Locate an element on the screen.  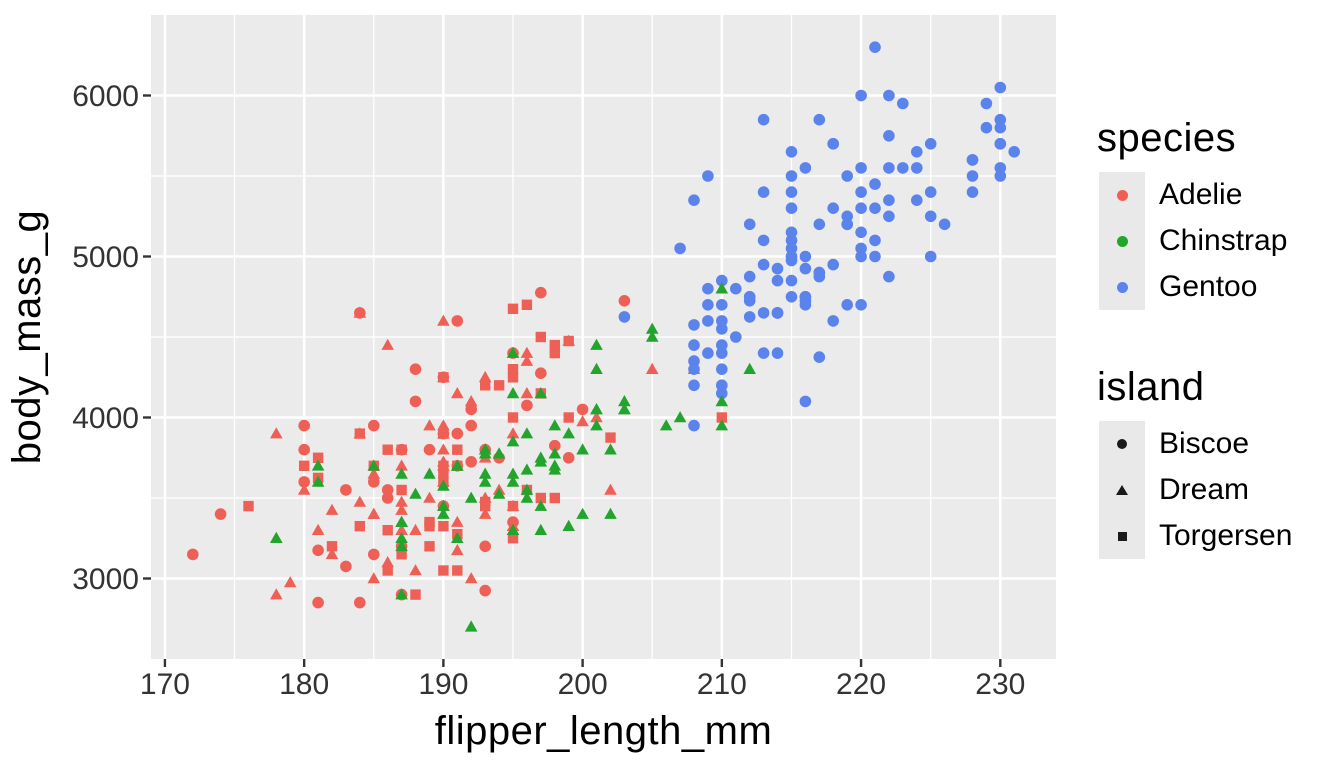
legend-entry-chinstrap: Chinstrap is located at coordinates (1193, 241).